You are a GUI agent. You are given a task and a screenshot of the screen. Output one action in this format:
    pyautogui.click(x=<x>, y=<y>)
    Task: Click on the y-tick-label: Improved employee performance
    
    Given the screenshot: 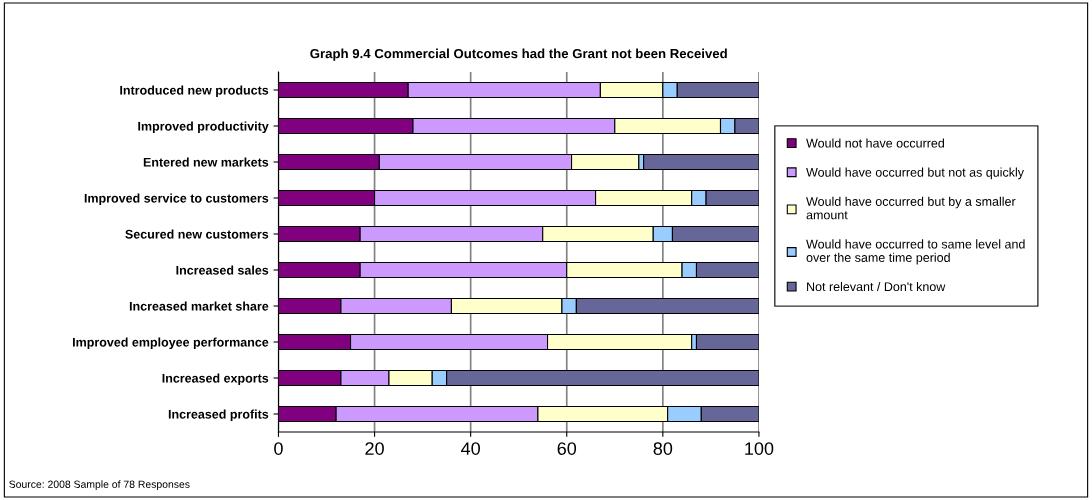 What is the action you would take?
    pyautogui.click(x=170, y=343)
    